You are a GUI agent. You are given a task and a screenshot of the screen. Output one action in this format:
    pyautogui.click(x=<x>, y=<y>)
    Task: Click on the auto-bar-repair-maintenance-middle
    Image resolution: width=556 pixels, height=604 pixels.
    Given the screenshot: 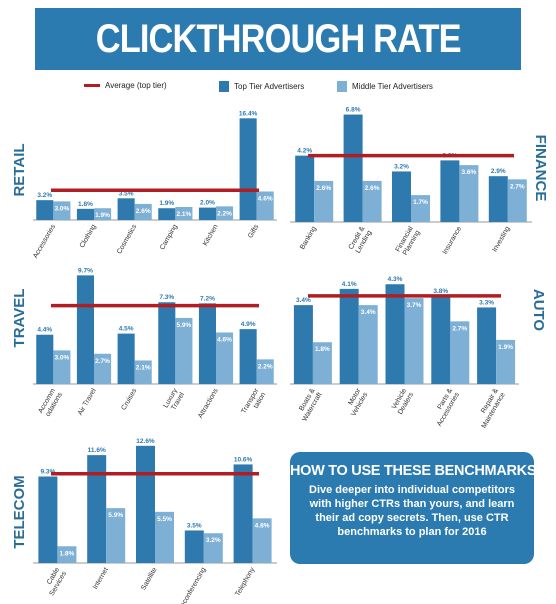 What is the action you would take?
    pyautogui.click(x=506, y=361)
    